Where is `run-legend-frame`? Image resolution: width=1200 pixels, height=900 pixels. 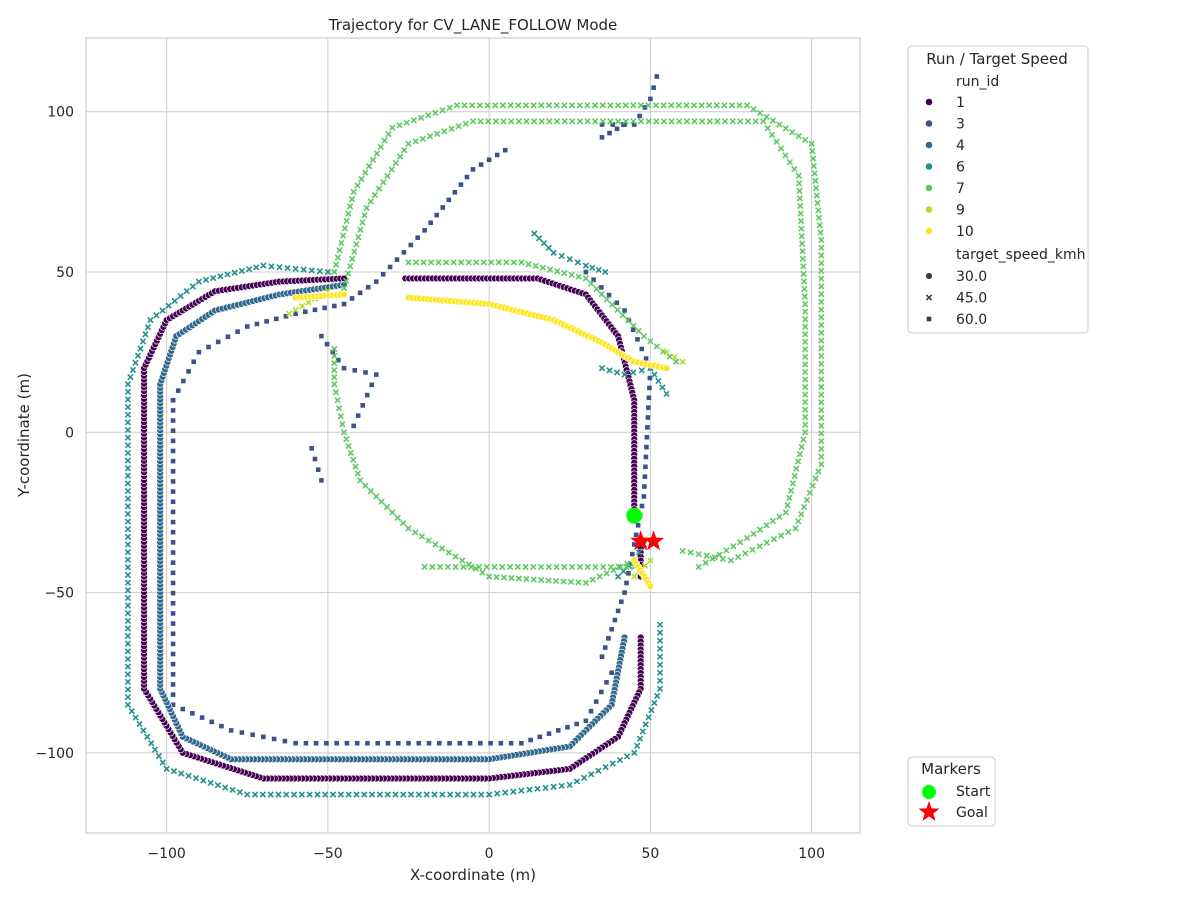
run-legend-frame is located at coordinates (998, 189).